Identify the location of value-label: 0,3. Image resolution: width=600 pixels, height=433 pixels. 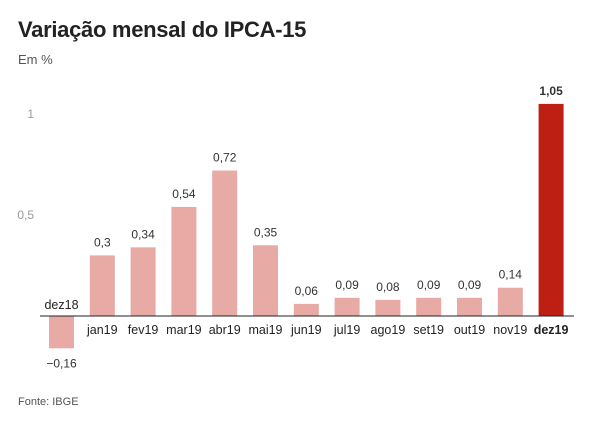
(102, 242).